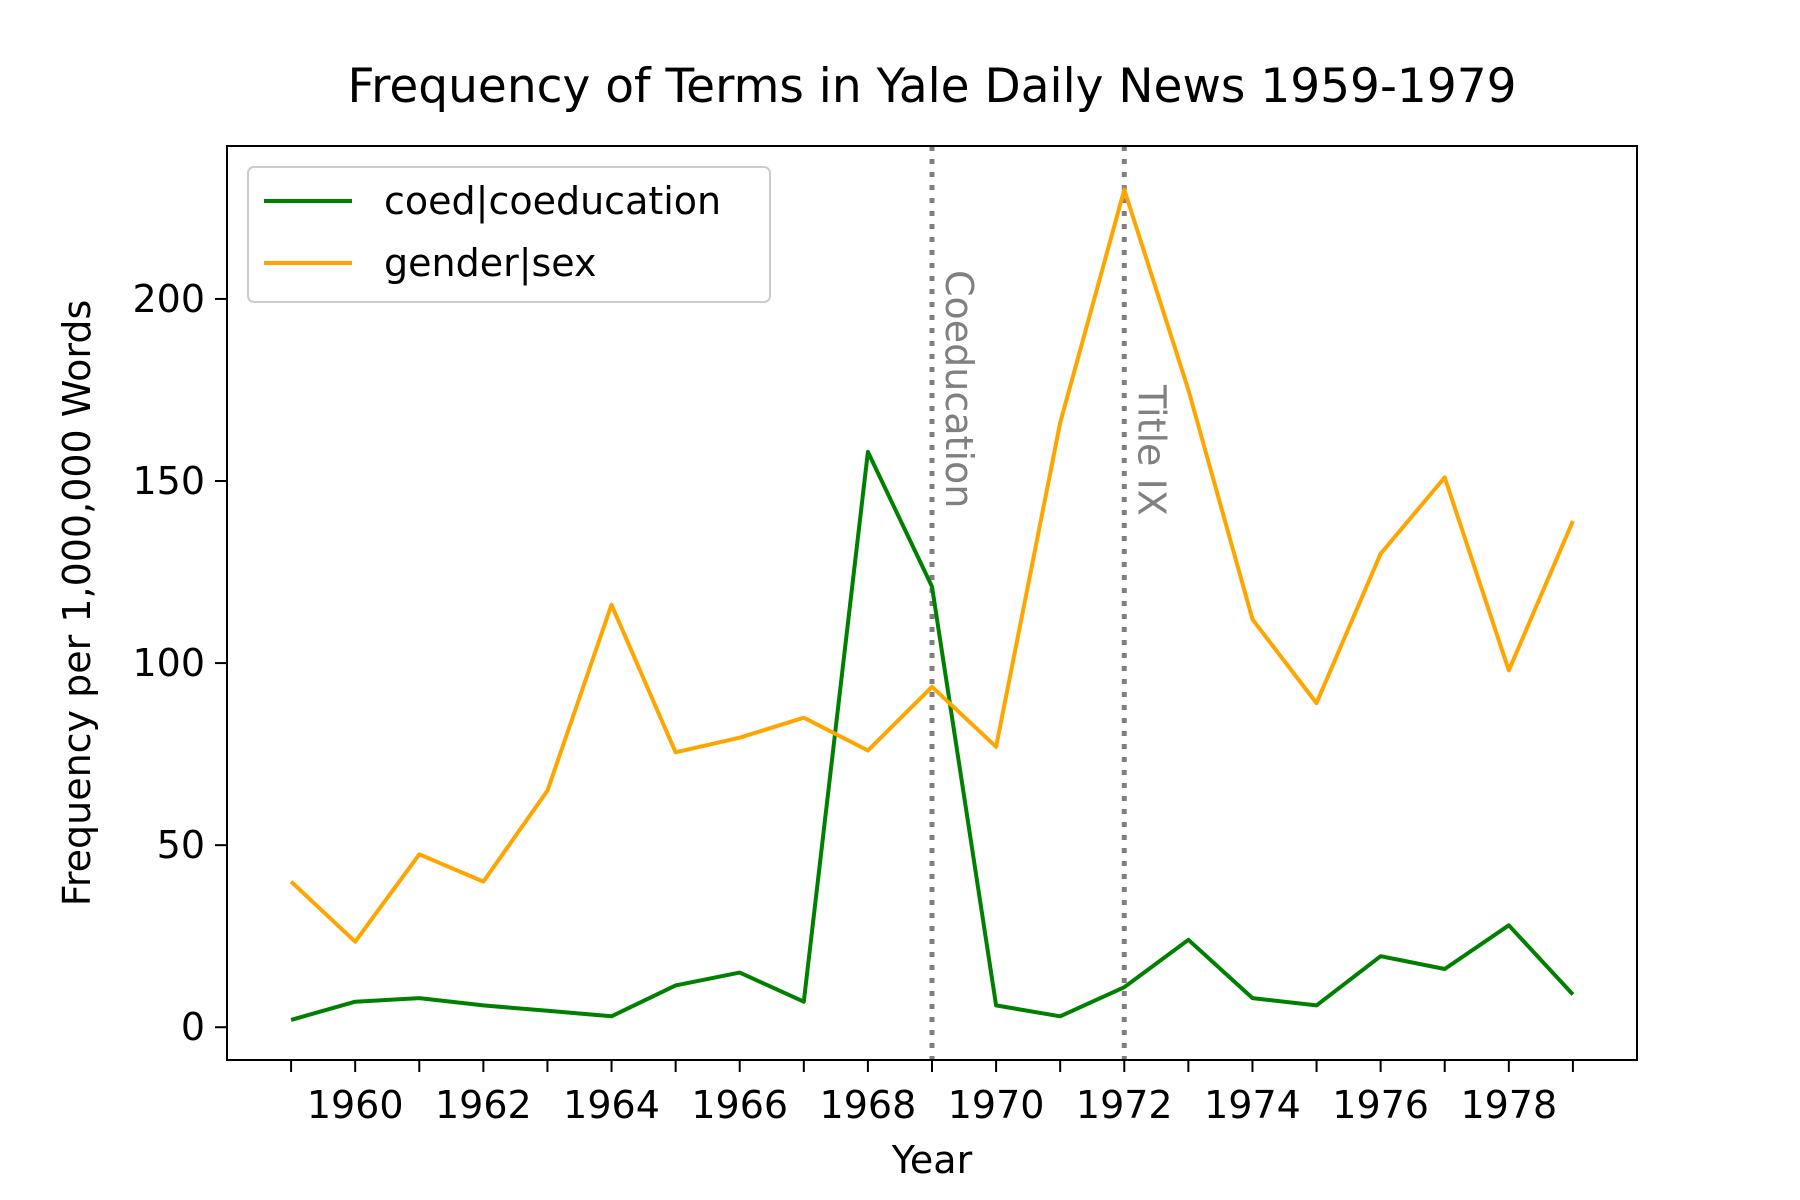 This screenshot has width=1800, height=1200. What do you see at coordinates (483, 1105) in the screenshot?
I see `x-tick-label: 1962` at bounding box center [483, 1105].